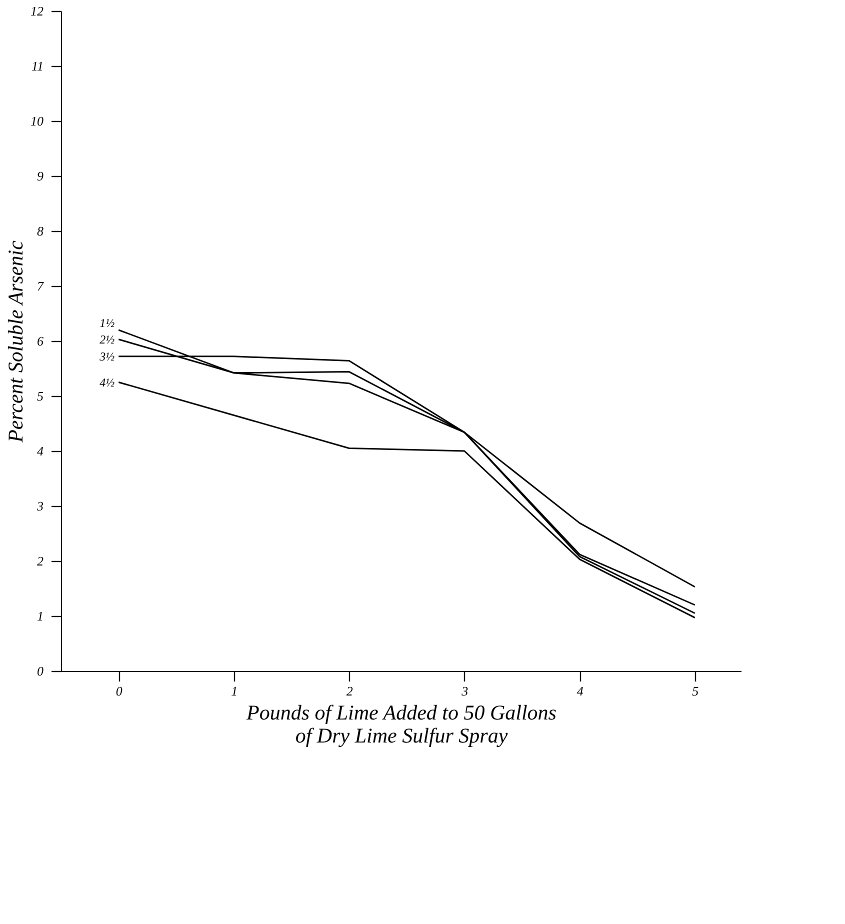 The height and width of the screenshot is (924, 845). Describe the element at coordinates (119, 691) in the screenshot. I see `x-tick-label: 0` at that location.